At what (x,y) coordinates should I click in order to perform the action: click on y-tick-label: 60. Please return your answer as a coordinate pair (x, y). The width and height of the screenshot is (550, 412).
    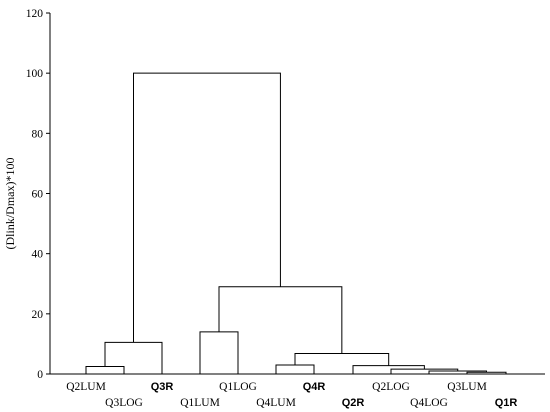
    Looking at the image, I should click on (38, 195).